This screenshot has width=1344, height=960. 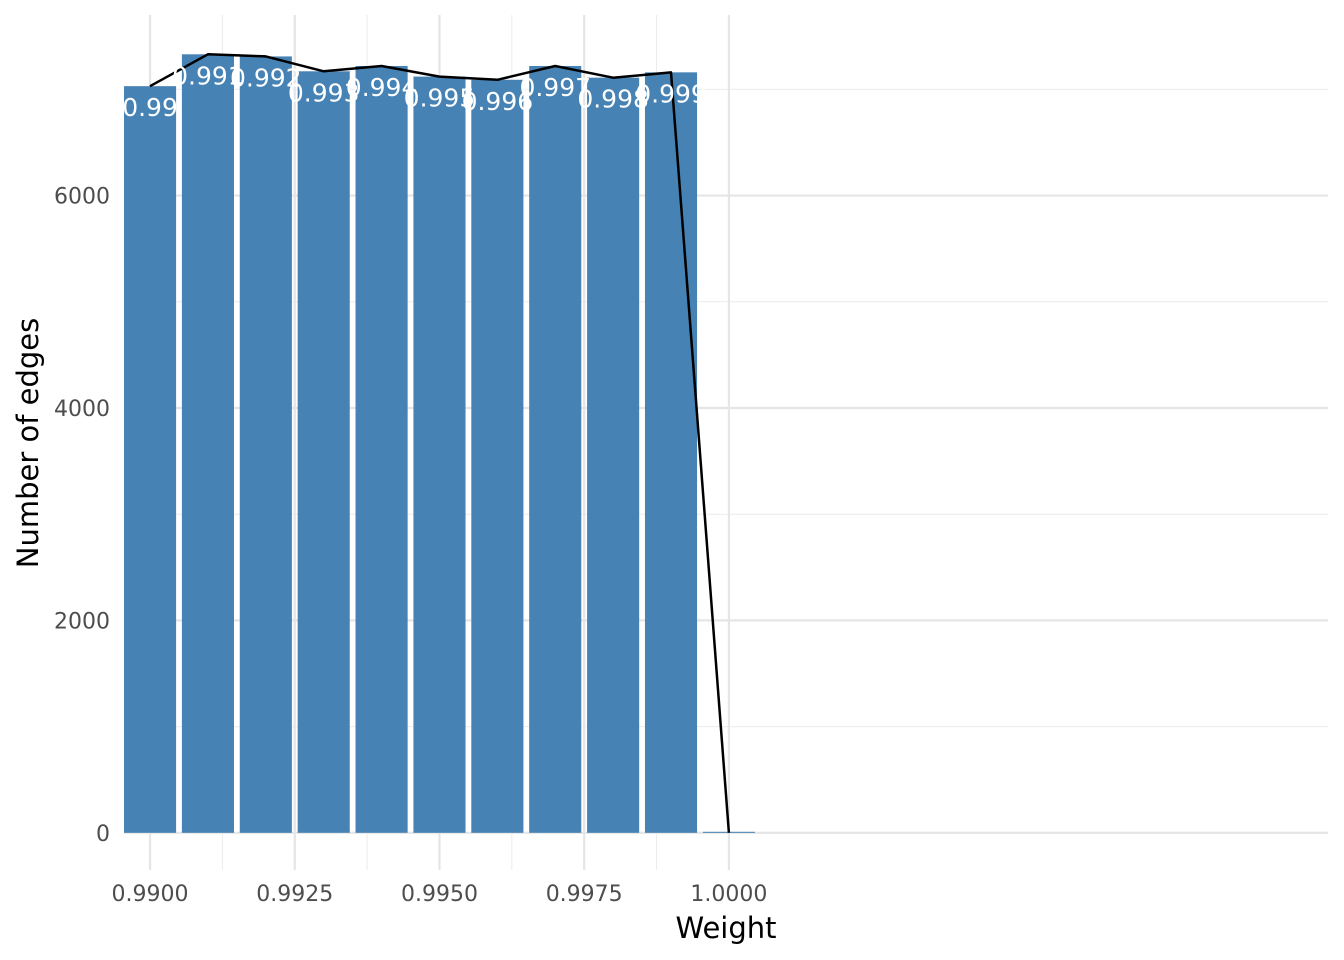 What do you see at coordinates (671, 93) in the screenshot?
I see `data-label: 0.999` at bounding box center [671, 93].